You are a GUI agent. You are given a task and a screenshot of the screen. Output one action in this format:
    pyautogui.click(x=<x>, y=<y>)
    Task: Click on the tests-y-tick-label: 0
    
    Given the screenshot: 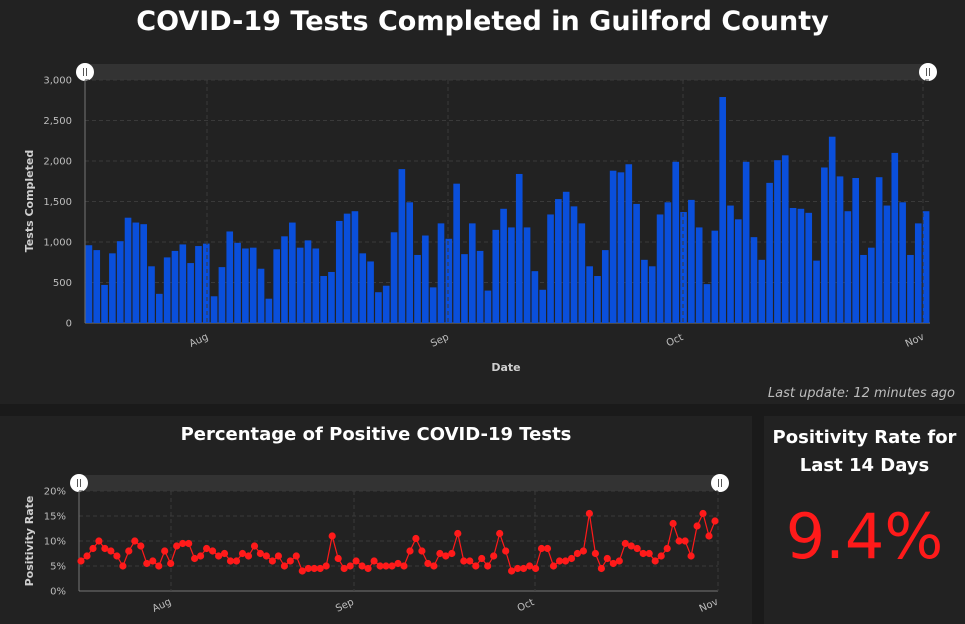 What is the action you would take?
    pyautogui.click(x=69, y=324)
    